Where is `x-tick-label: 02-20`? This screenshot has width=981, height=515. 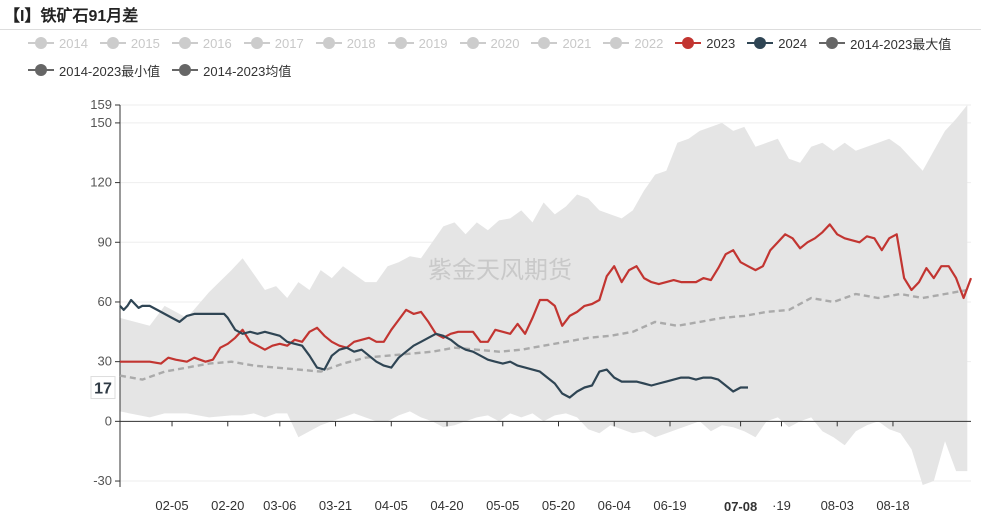 x-tick-label: 02-20 is located at coordinates (227, 505).